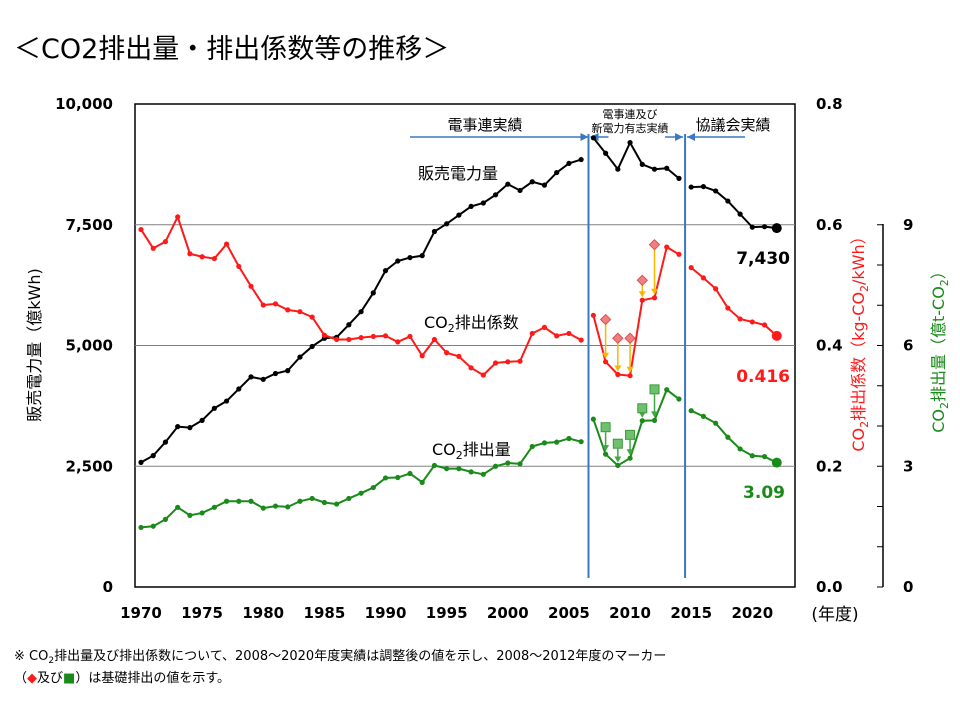 This screenshot has width=960, height=720. I want to click on arrow-period2-right-head, so click(679, 137).